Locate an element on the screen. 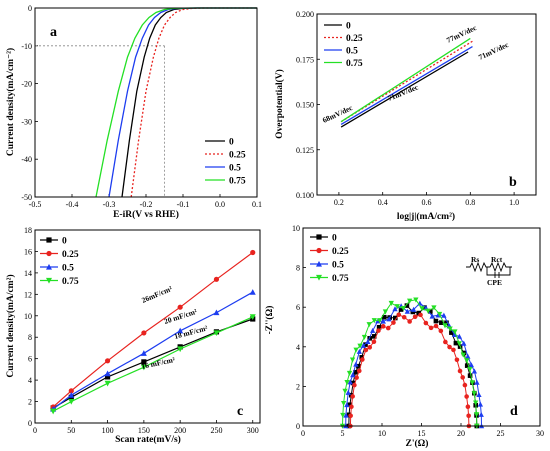 This screenshot has height=451, width=550. x-tick-label: 100 is located at coordinates (108, 430).